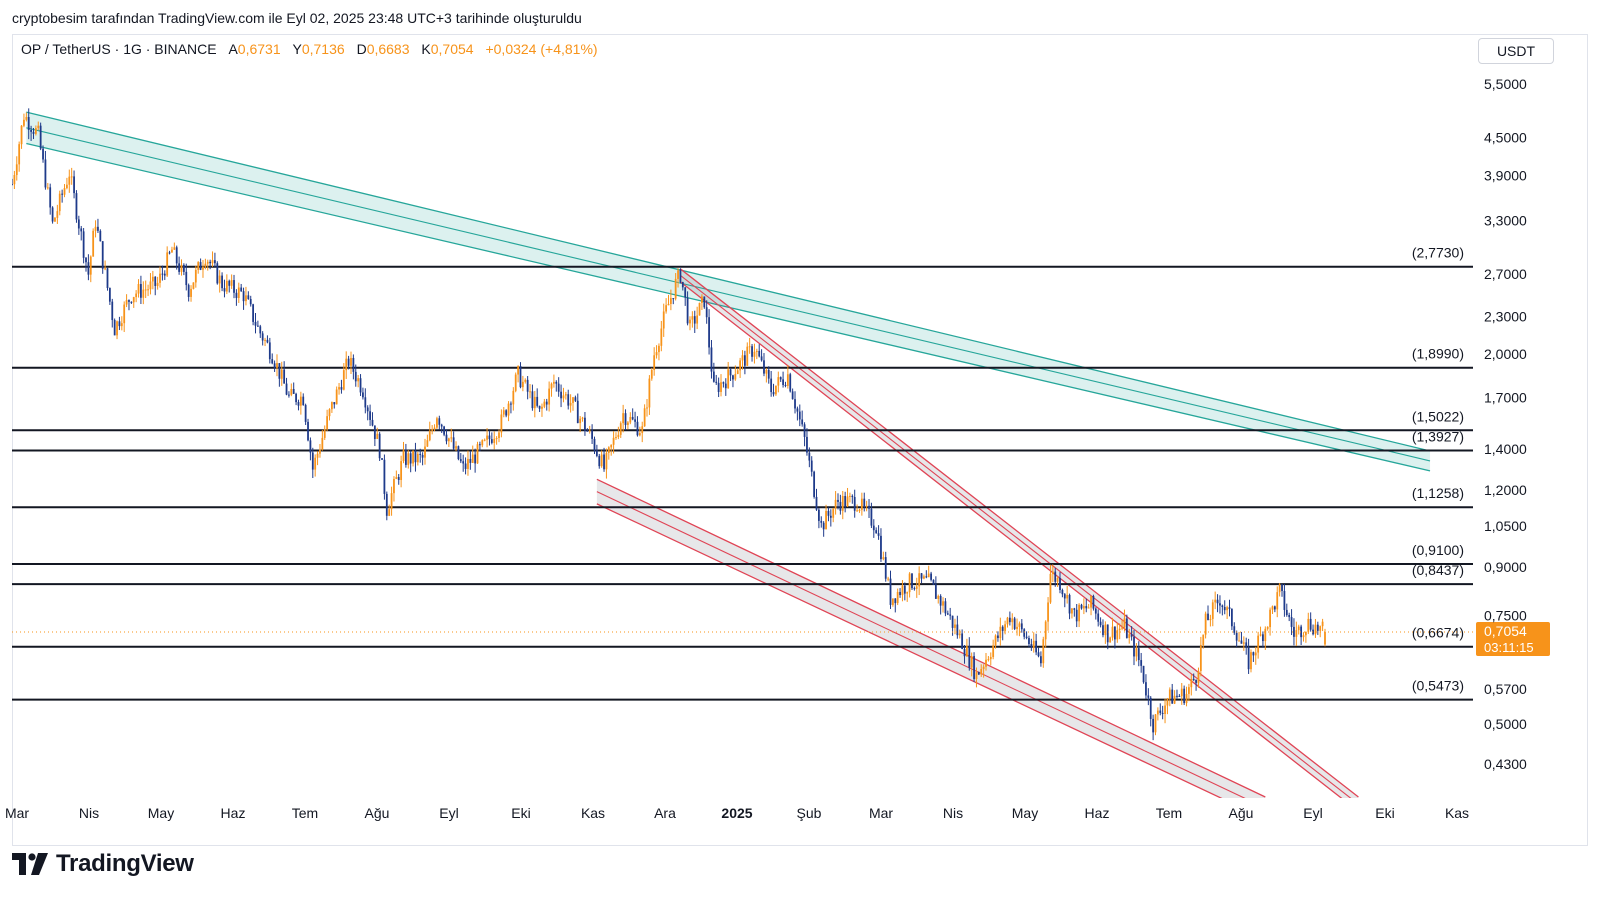  I want to click on y-axis-tick: 0,9000, so click(1505, 567).